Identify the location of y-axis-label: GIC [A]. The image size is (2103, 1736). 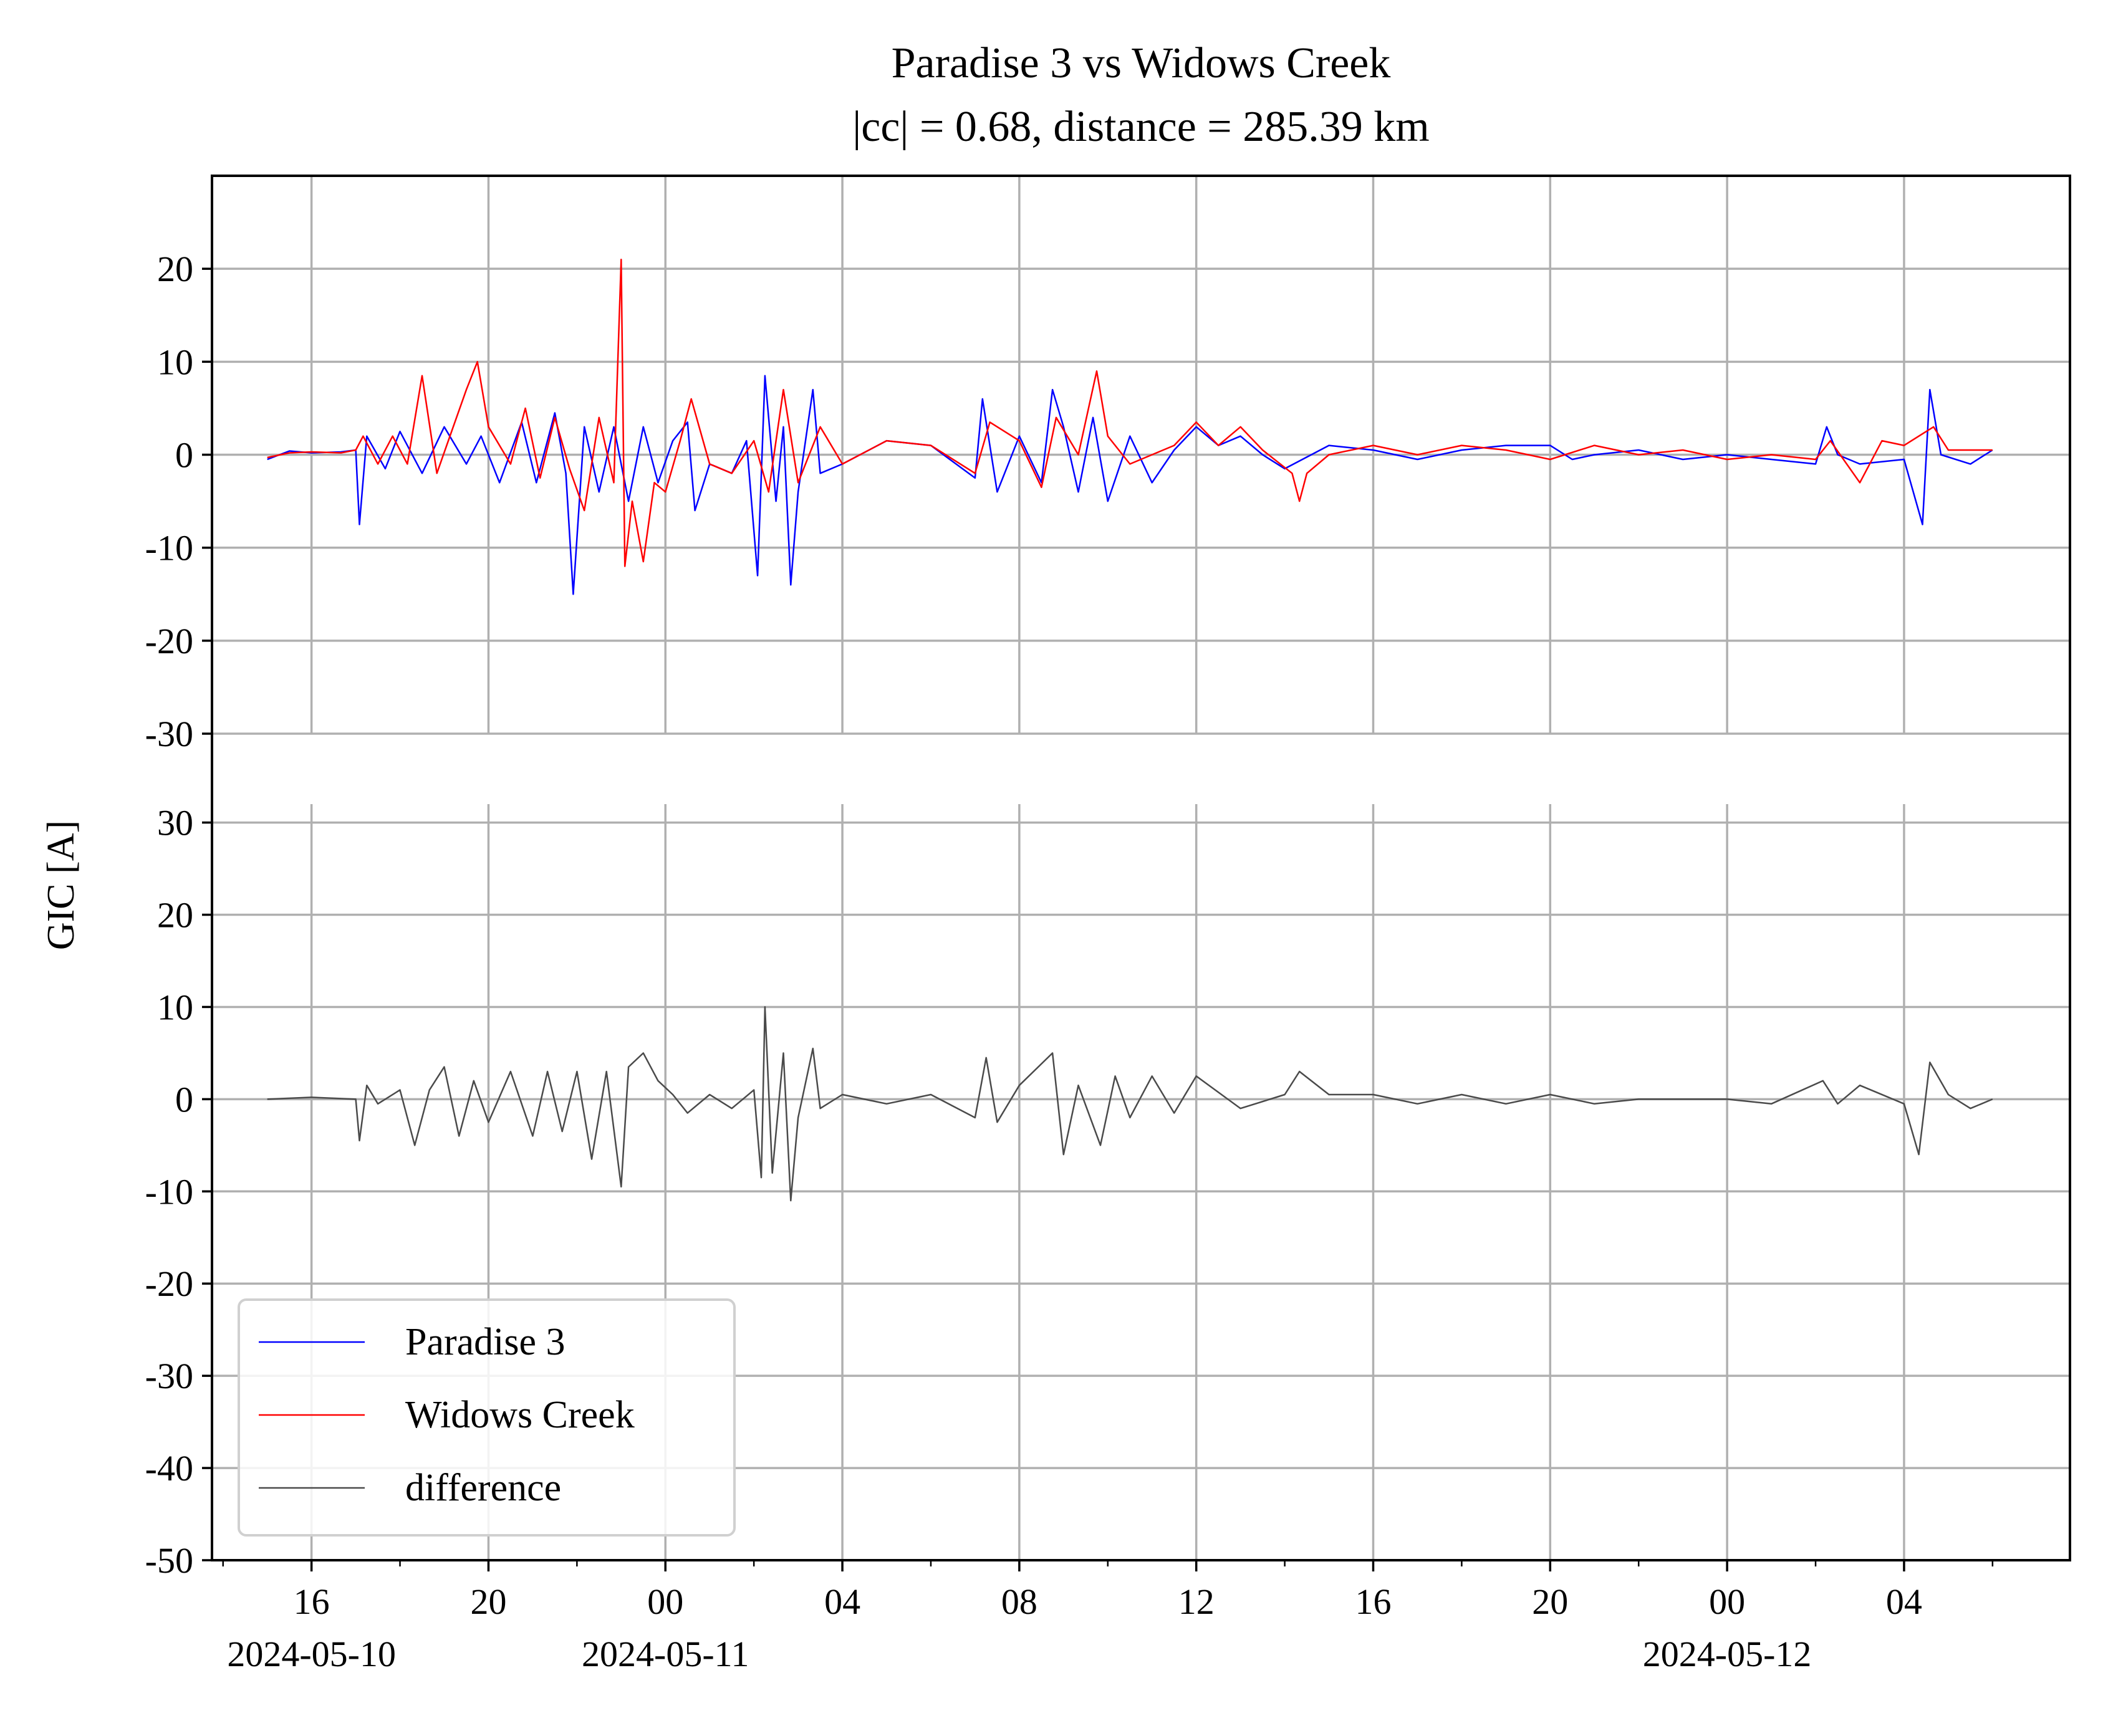
(61, 885).